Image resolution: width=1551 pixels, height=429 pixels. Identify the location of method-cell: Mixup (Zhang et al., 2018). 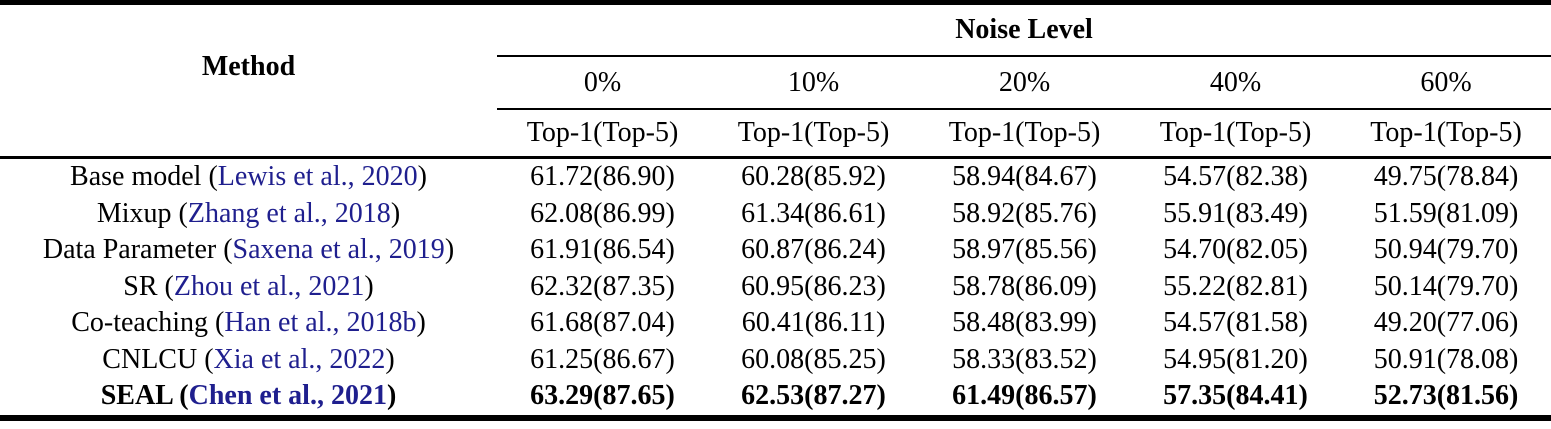
(248, 214).